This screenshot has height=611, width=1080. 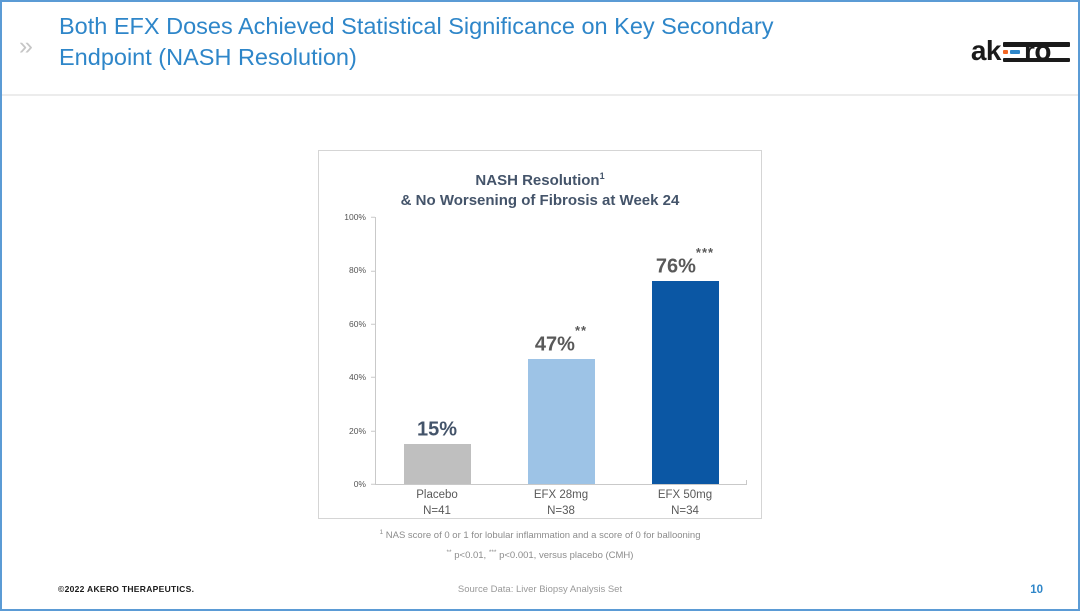 I want to click on bar-efx-28mg: 47%**, so click(x=561, y=403).